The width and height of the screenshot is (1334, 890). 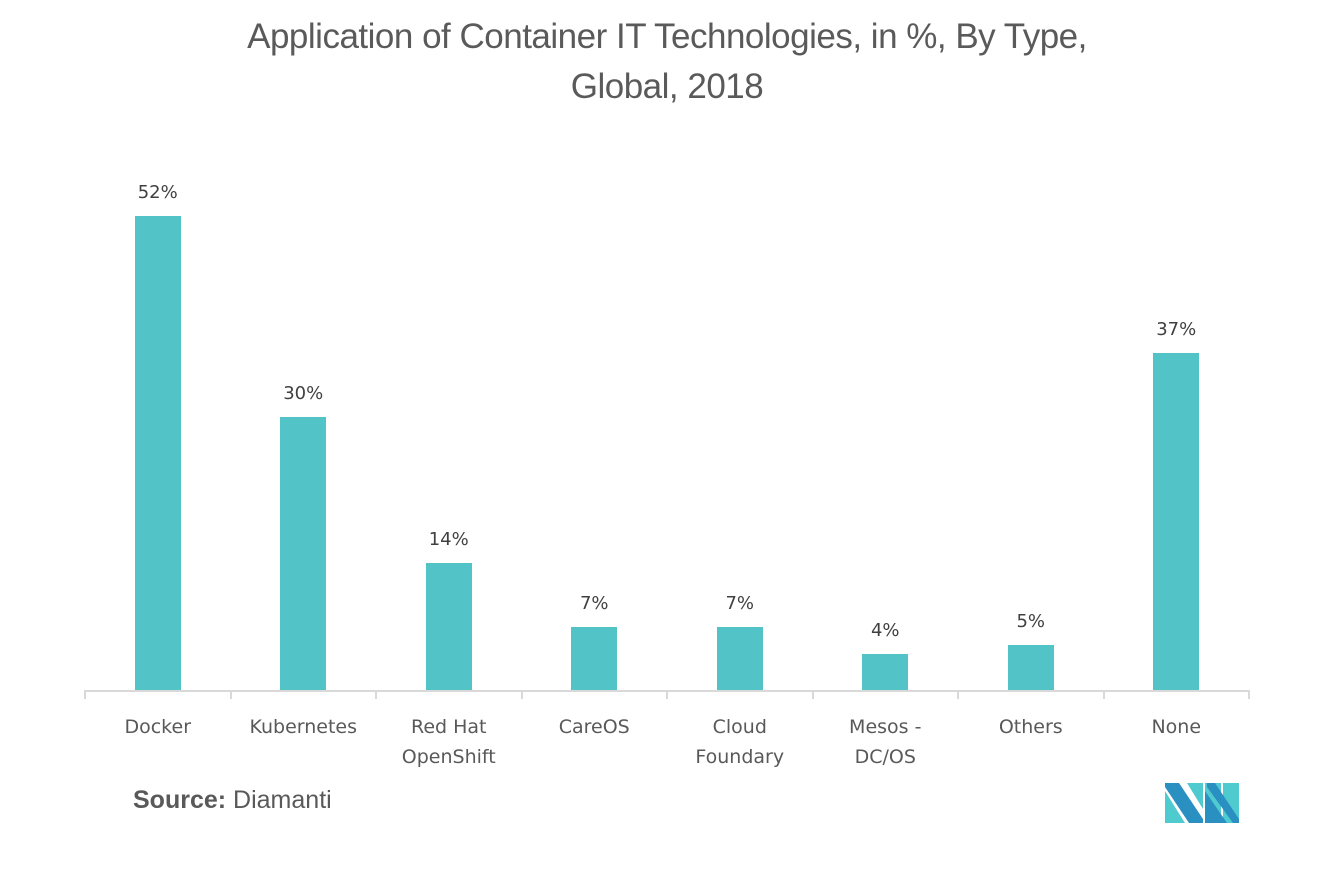 I want to click on category-label-line: Cloud, so click(x=739, y=727).